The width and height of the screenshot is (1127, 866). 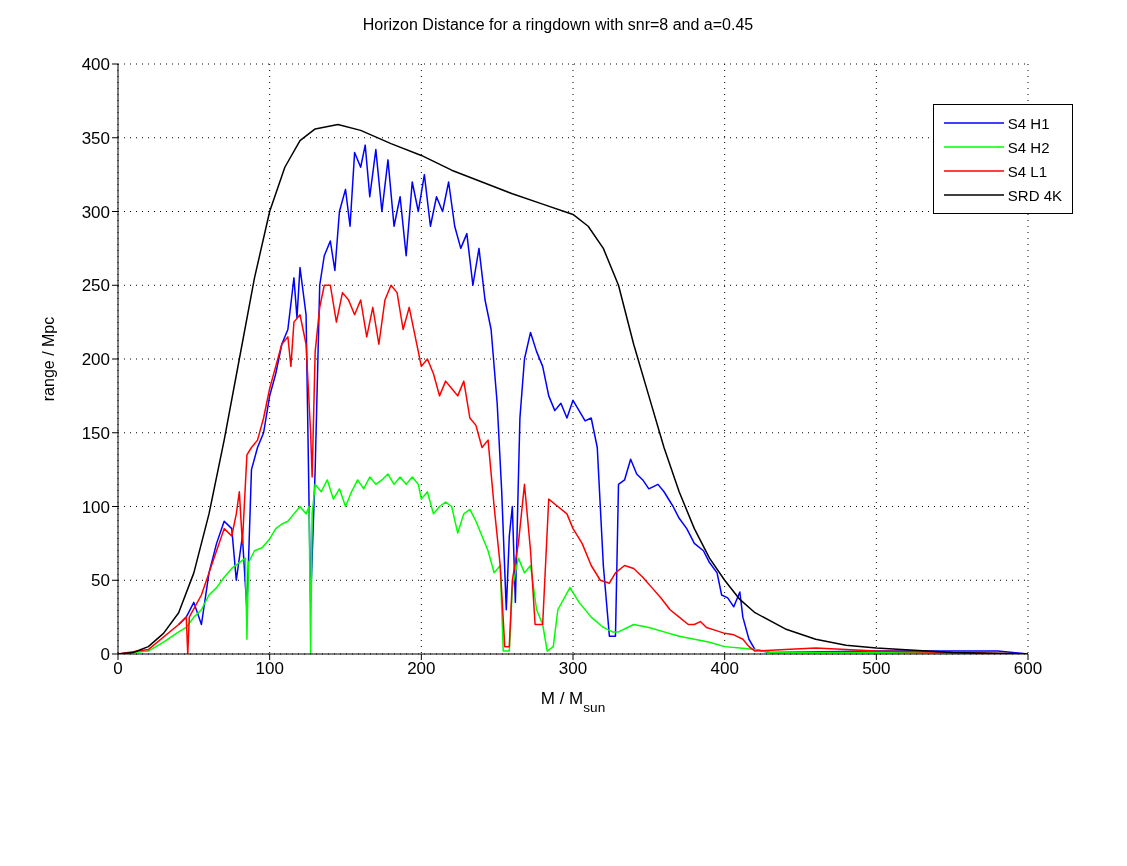 What do you see at coordinates (724, 669) in the screenshot?
I see `x-tick-label: 400` at bounding box center [724, 669].